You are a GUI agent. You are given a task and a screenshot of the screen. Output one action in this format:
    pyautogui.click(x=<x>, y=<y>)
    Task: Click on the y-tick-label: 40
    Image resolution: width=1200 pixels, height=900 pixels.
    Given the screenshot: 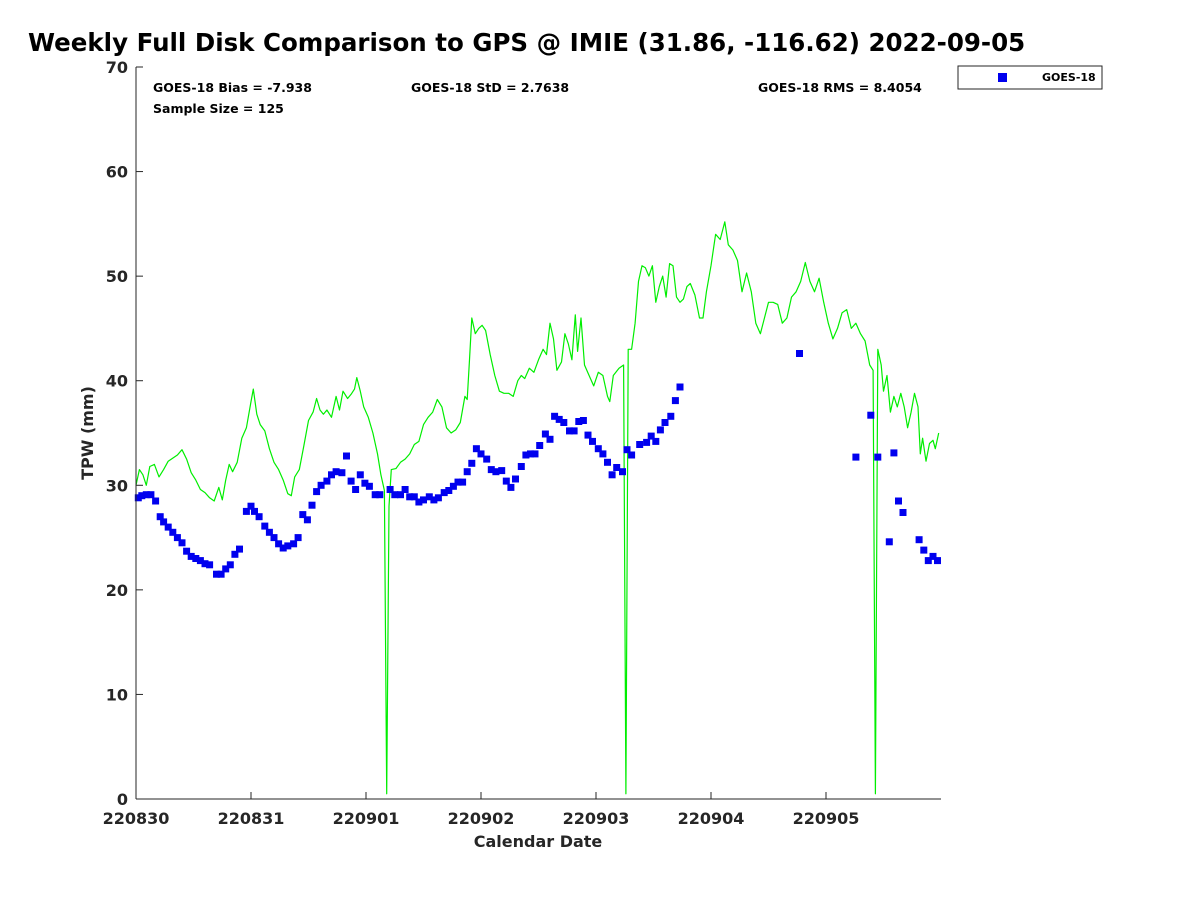 What is the action you would take?
    pyautogui.click(x=117, y=381)
    